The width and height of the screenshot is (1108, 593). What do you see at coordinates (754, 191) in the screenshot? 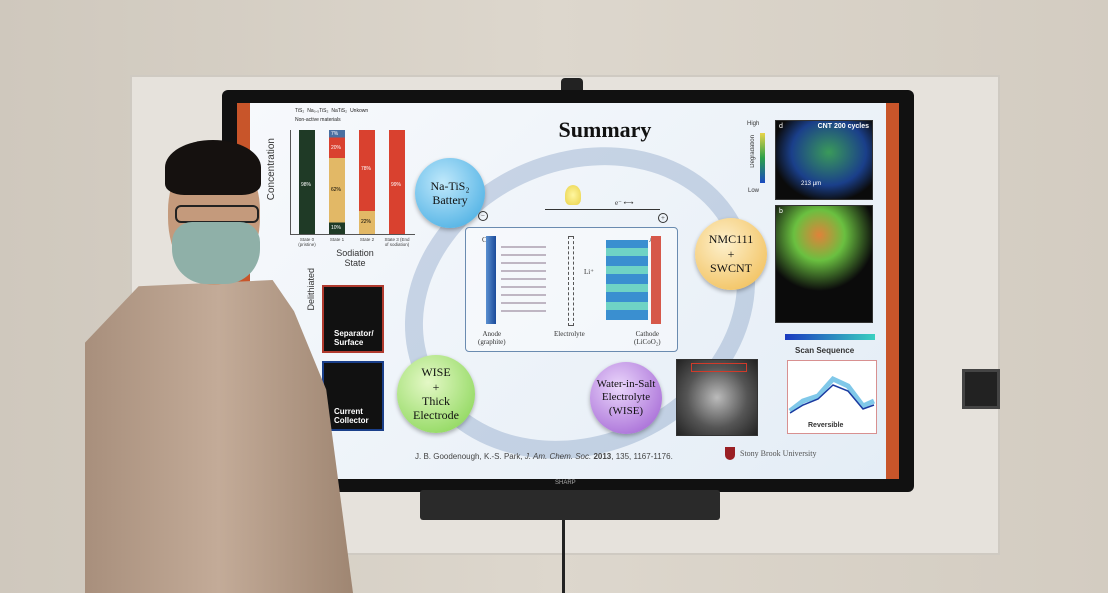
I see `low-label: Low` at bounding box center [754, 191].